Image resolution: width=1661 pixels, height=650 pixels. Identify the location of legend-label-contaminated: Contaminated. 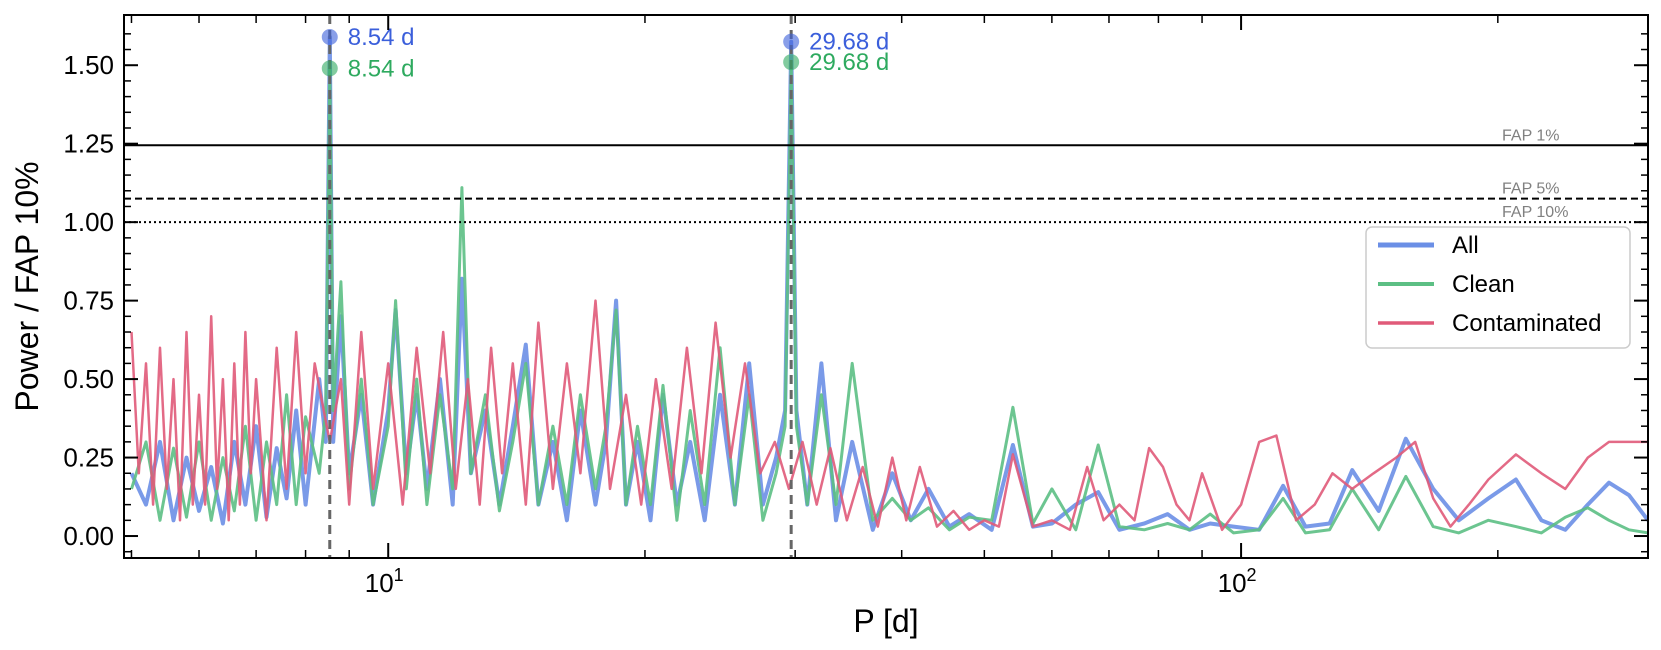
(1526, 323).